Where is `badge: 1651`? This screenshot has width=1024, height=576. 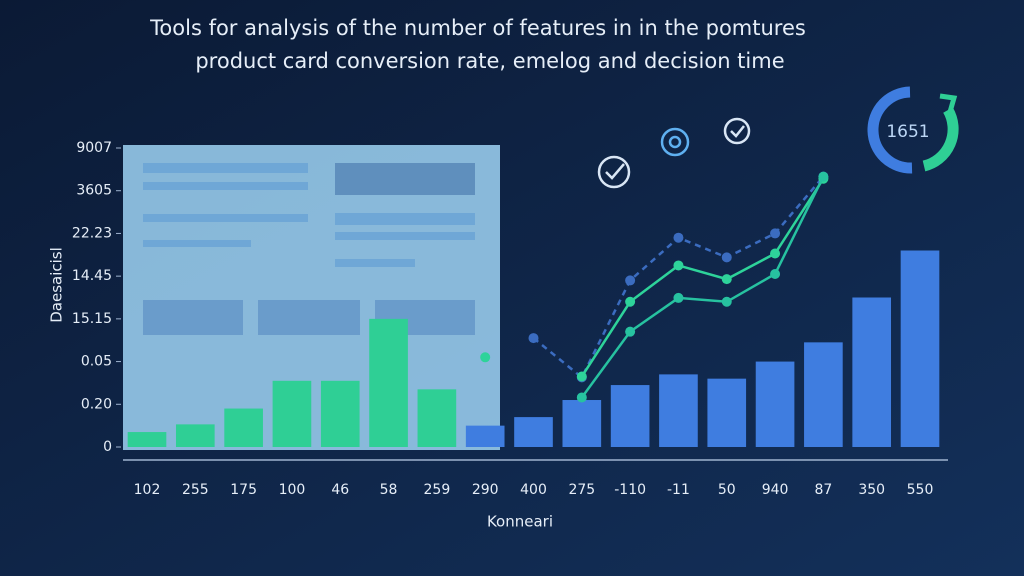 badge: 1651 is located at coordinates (913, 130).